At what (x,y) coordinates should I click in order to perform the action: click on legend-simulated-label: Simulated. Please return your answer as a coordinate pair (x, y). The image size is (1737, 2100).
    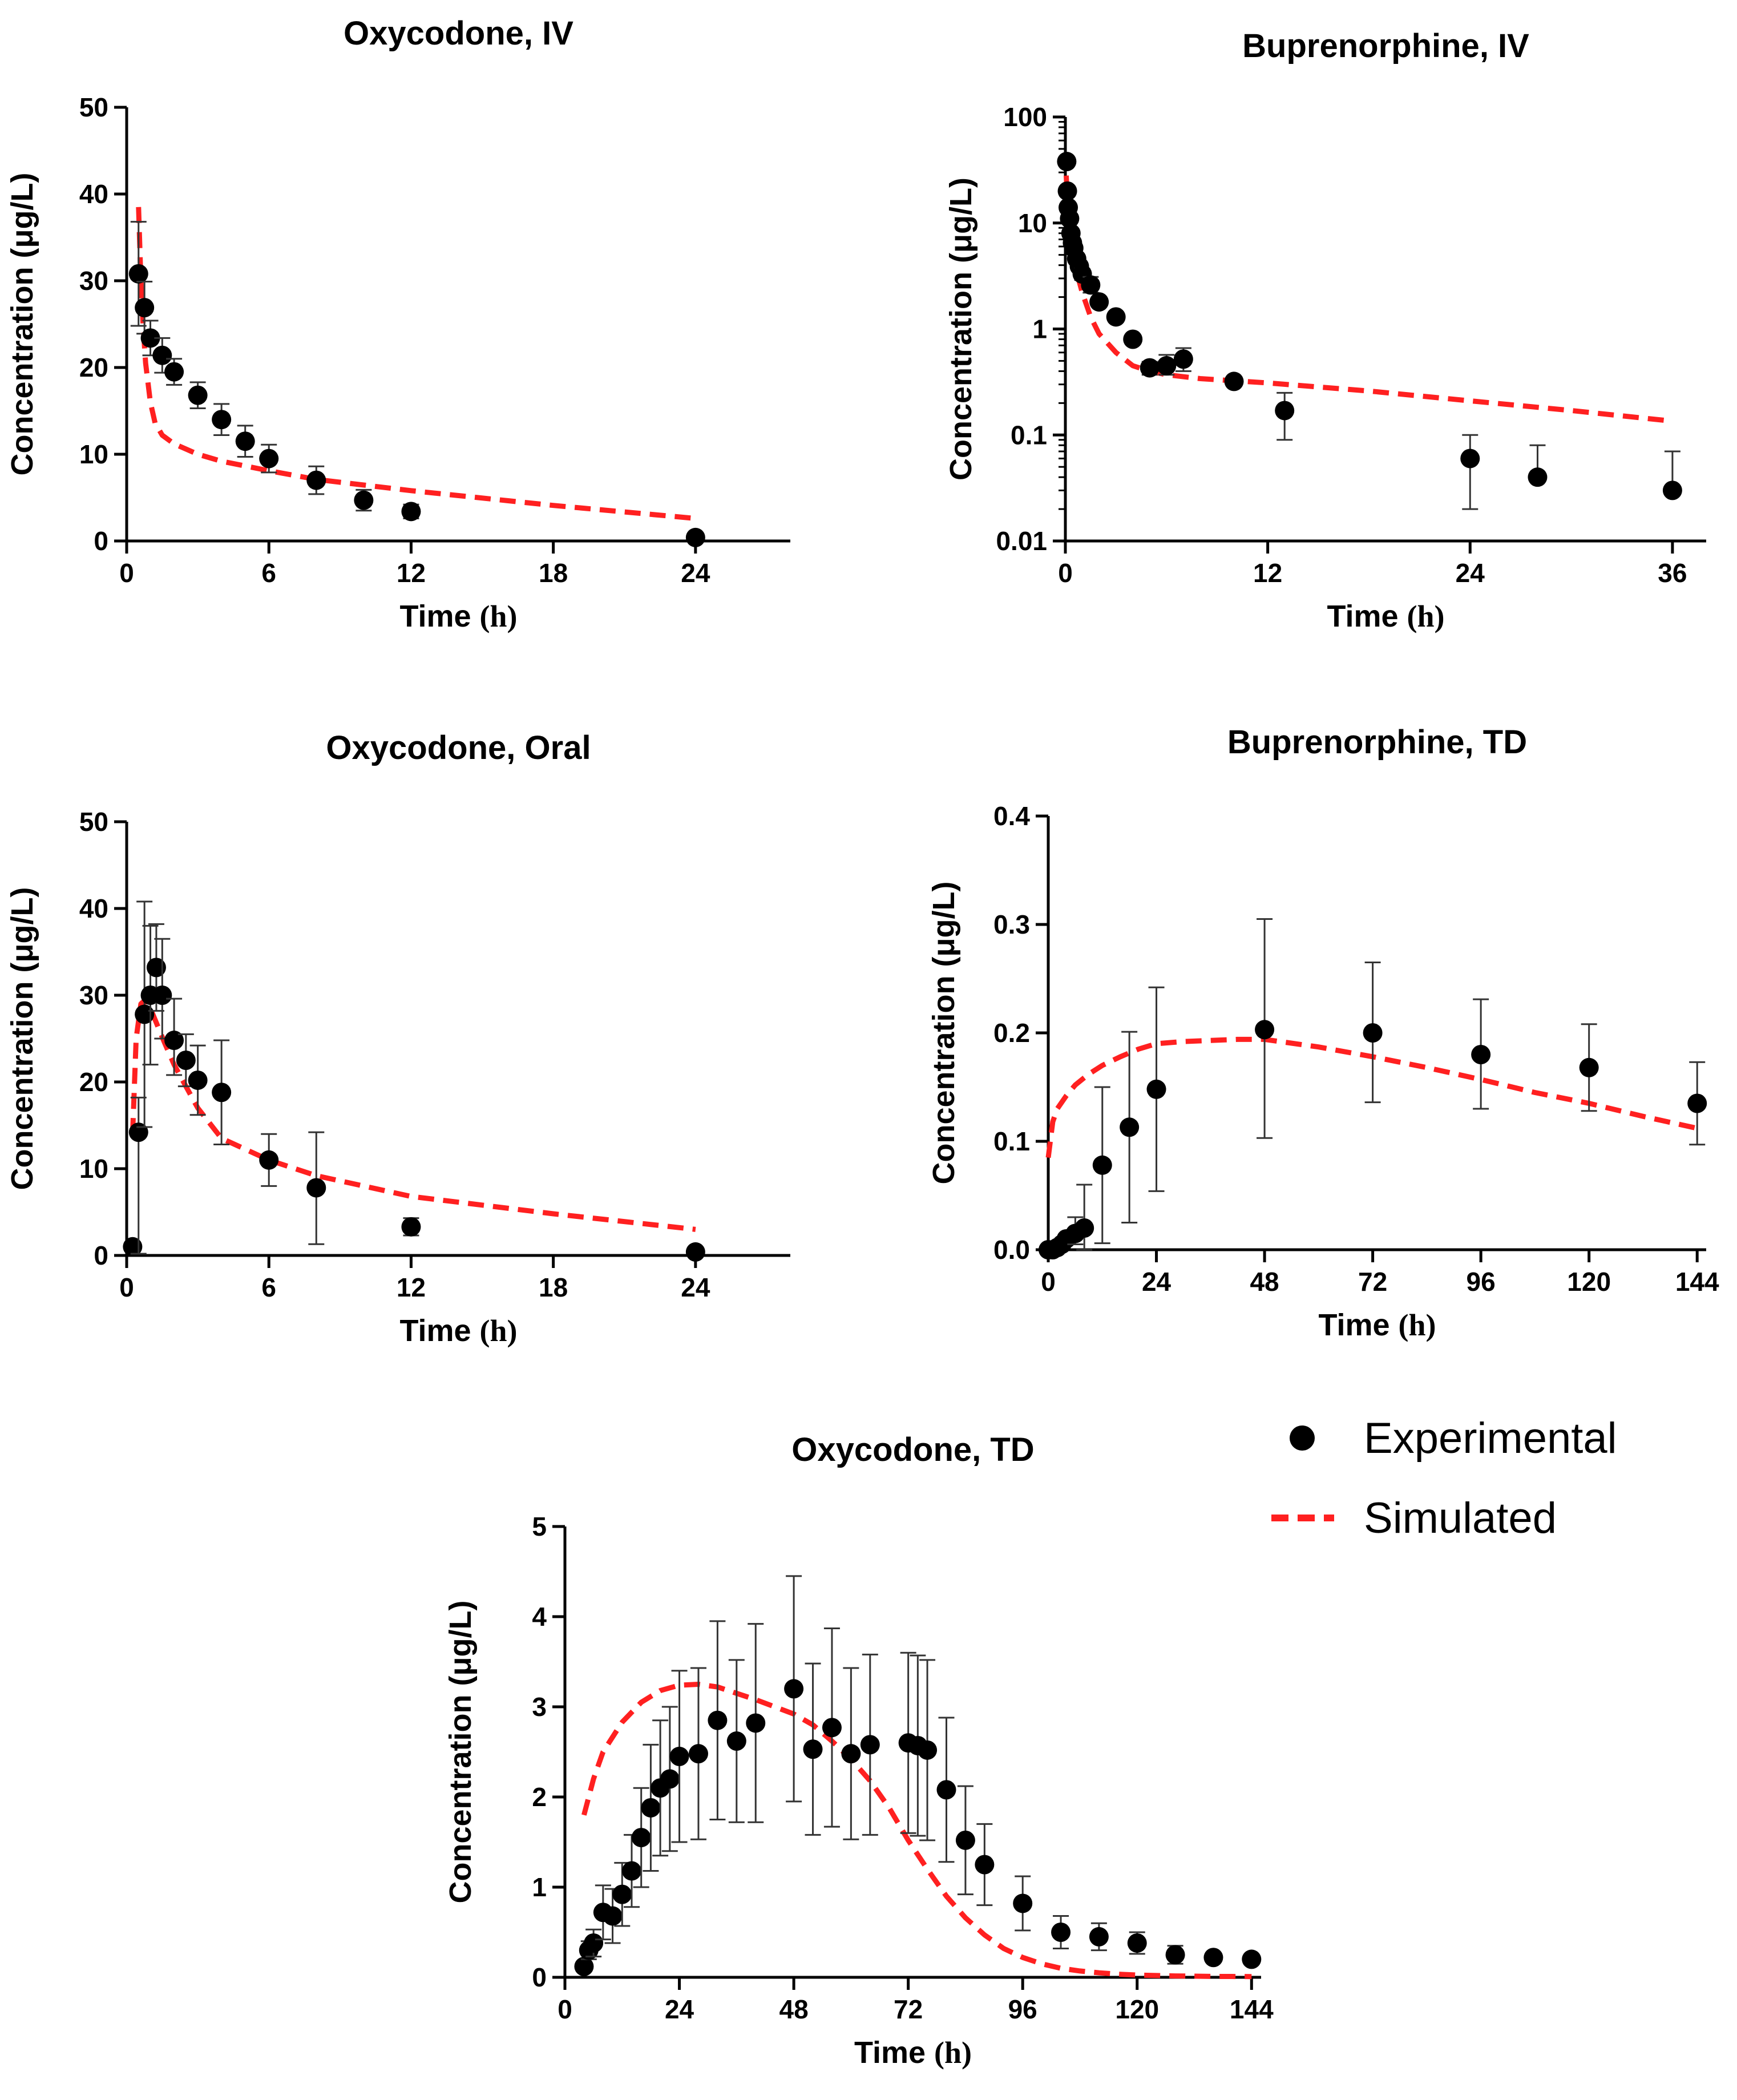
    Looking at the image, I should click on (1460, 1518).